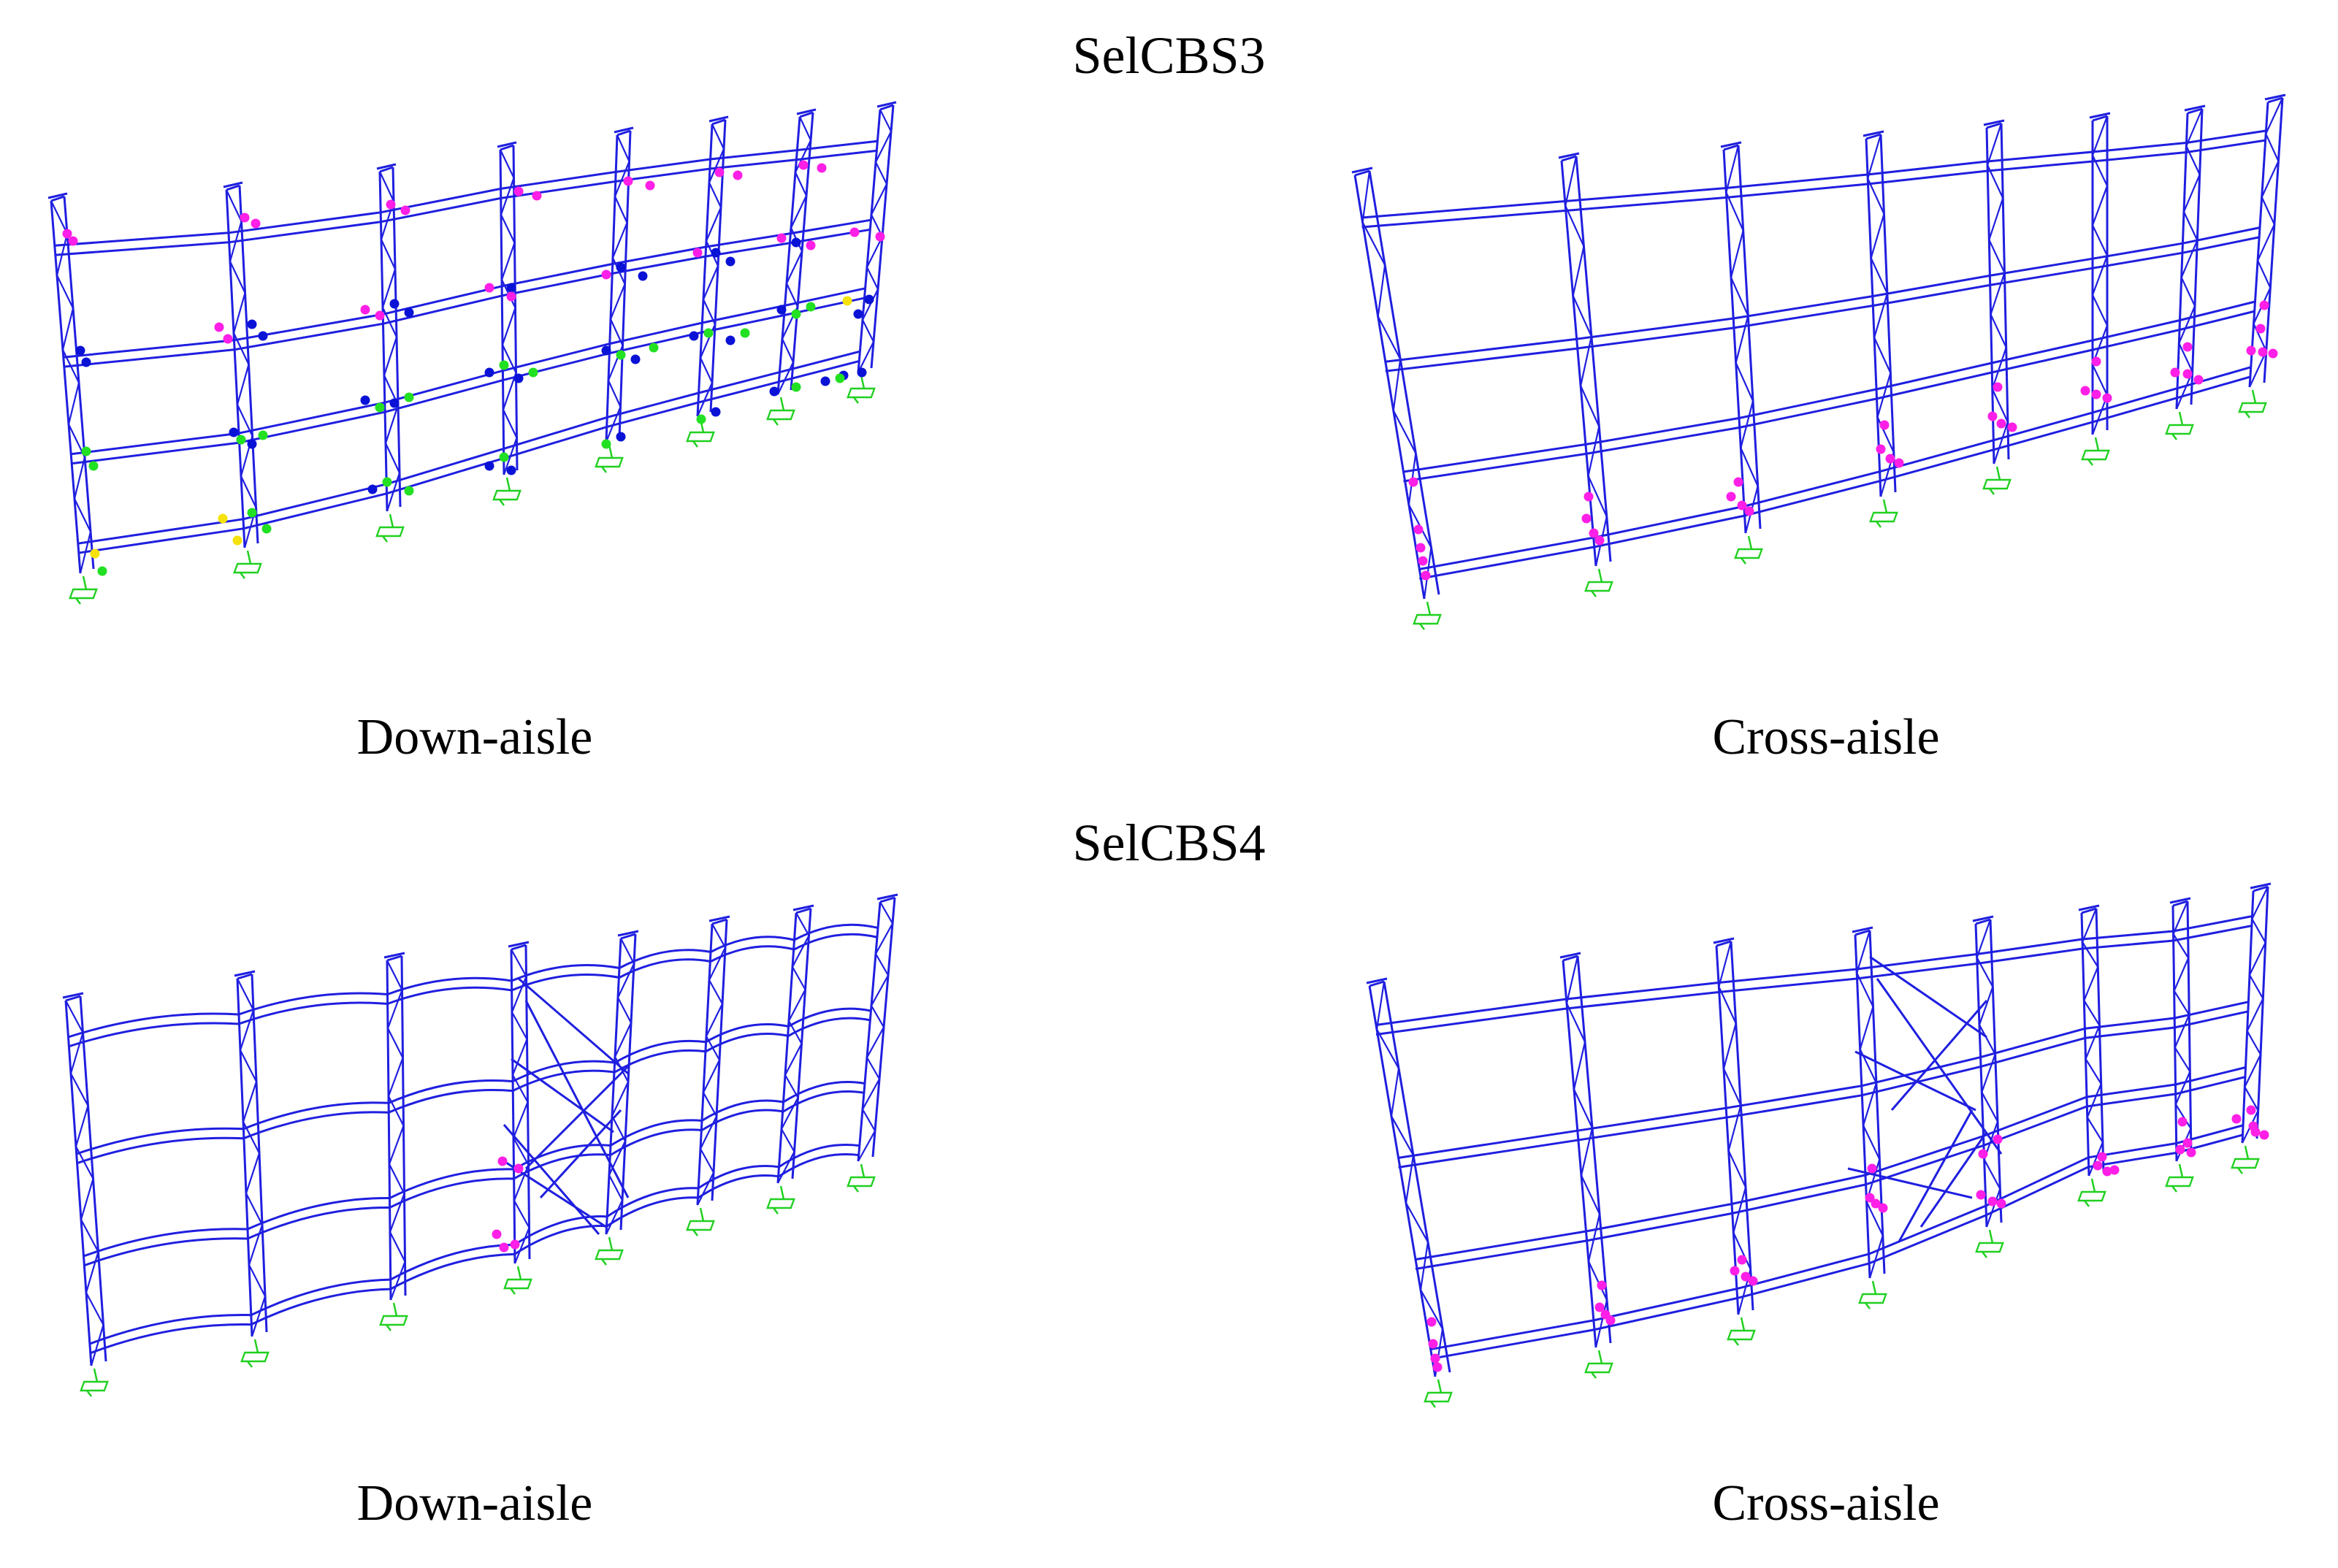 This screenshot has height=1568, width=2338. I want to click on selcbs3-cross-aisle-frame, so click(1819, 361).